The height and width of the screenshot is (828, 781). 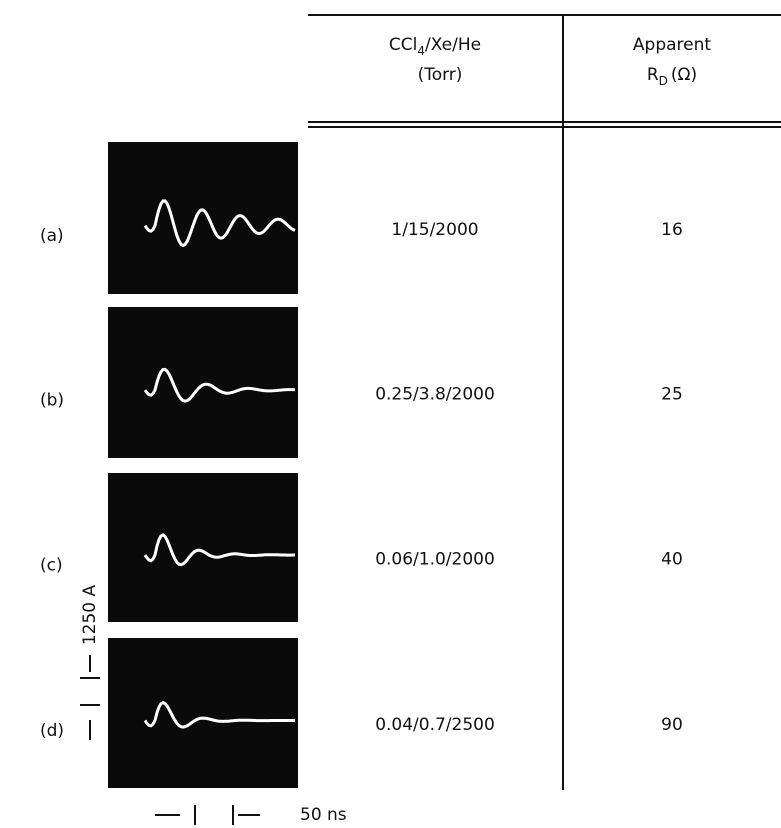 I want to click on composition: 0.25/3.8/2000, so click(x=435, y=395).